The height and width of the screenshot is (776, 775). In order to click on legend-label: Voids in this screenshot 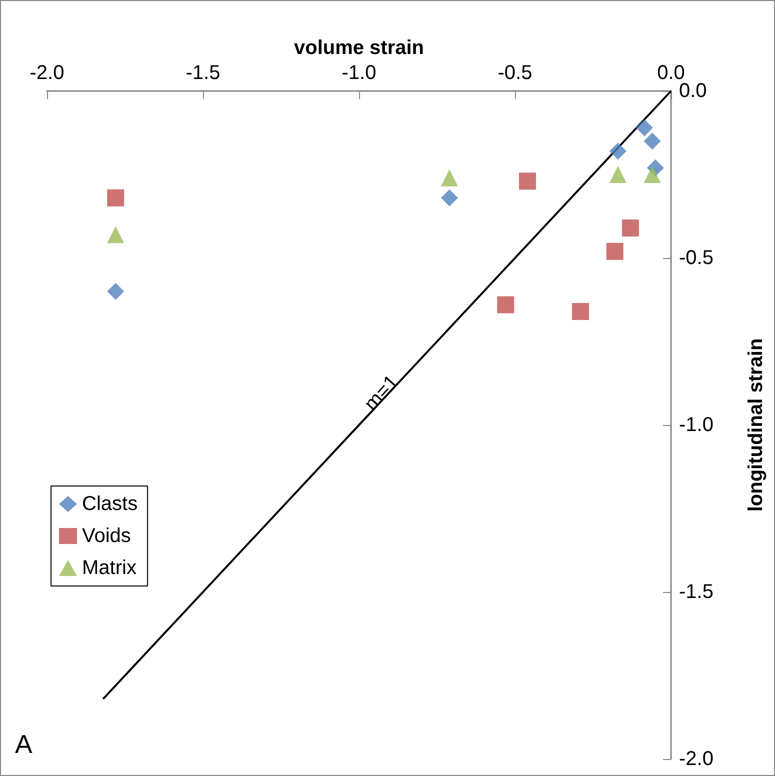, I will do `click(106, 536)`.